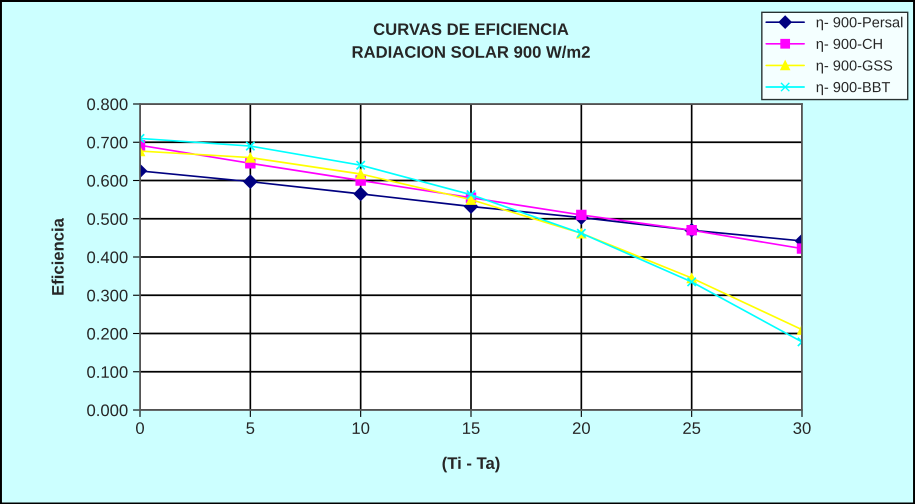  I want to click on chart-title: CURVAS DE EFICIENCIA RADIACION SOLAR 900 W/m2, so click(471, 40).